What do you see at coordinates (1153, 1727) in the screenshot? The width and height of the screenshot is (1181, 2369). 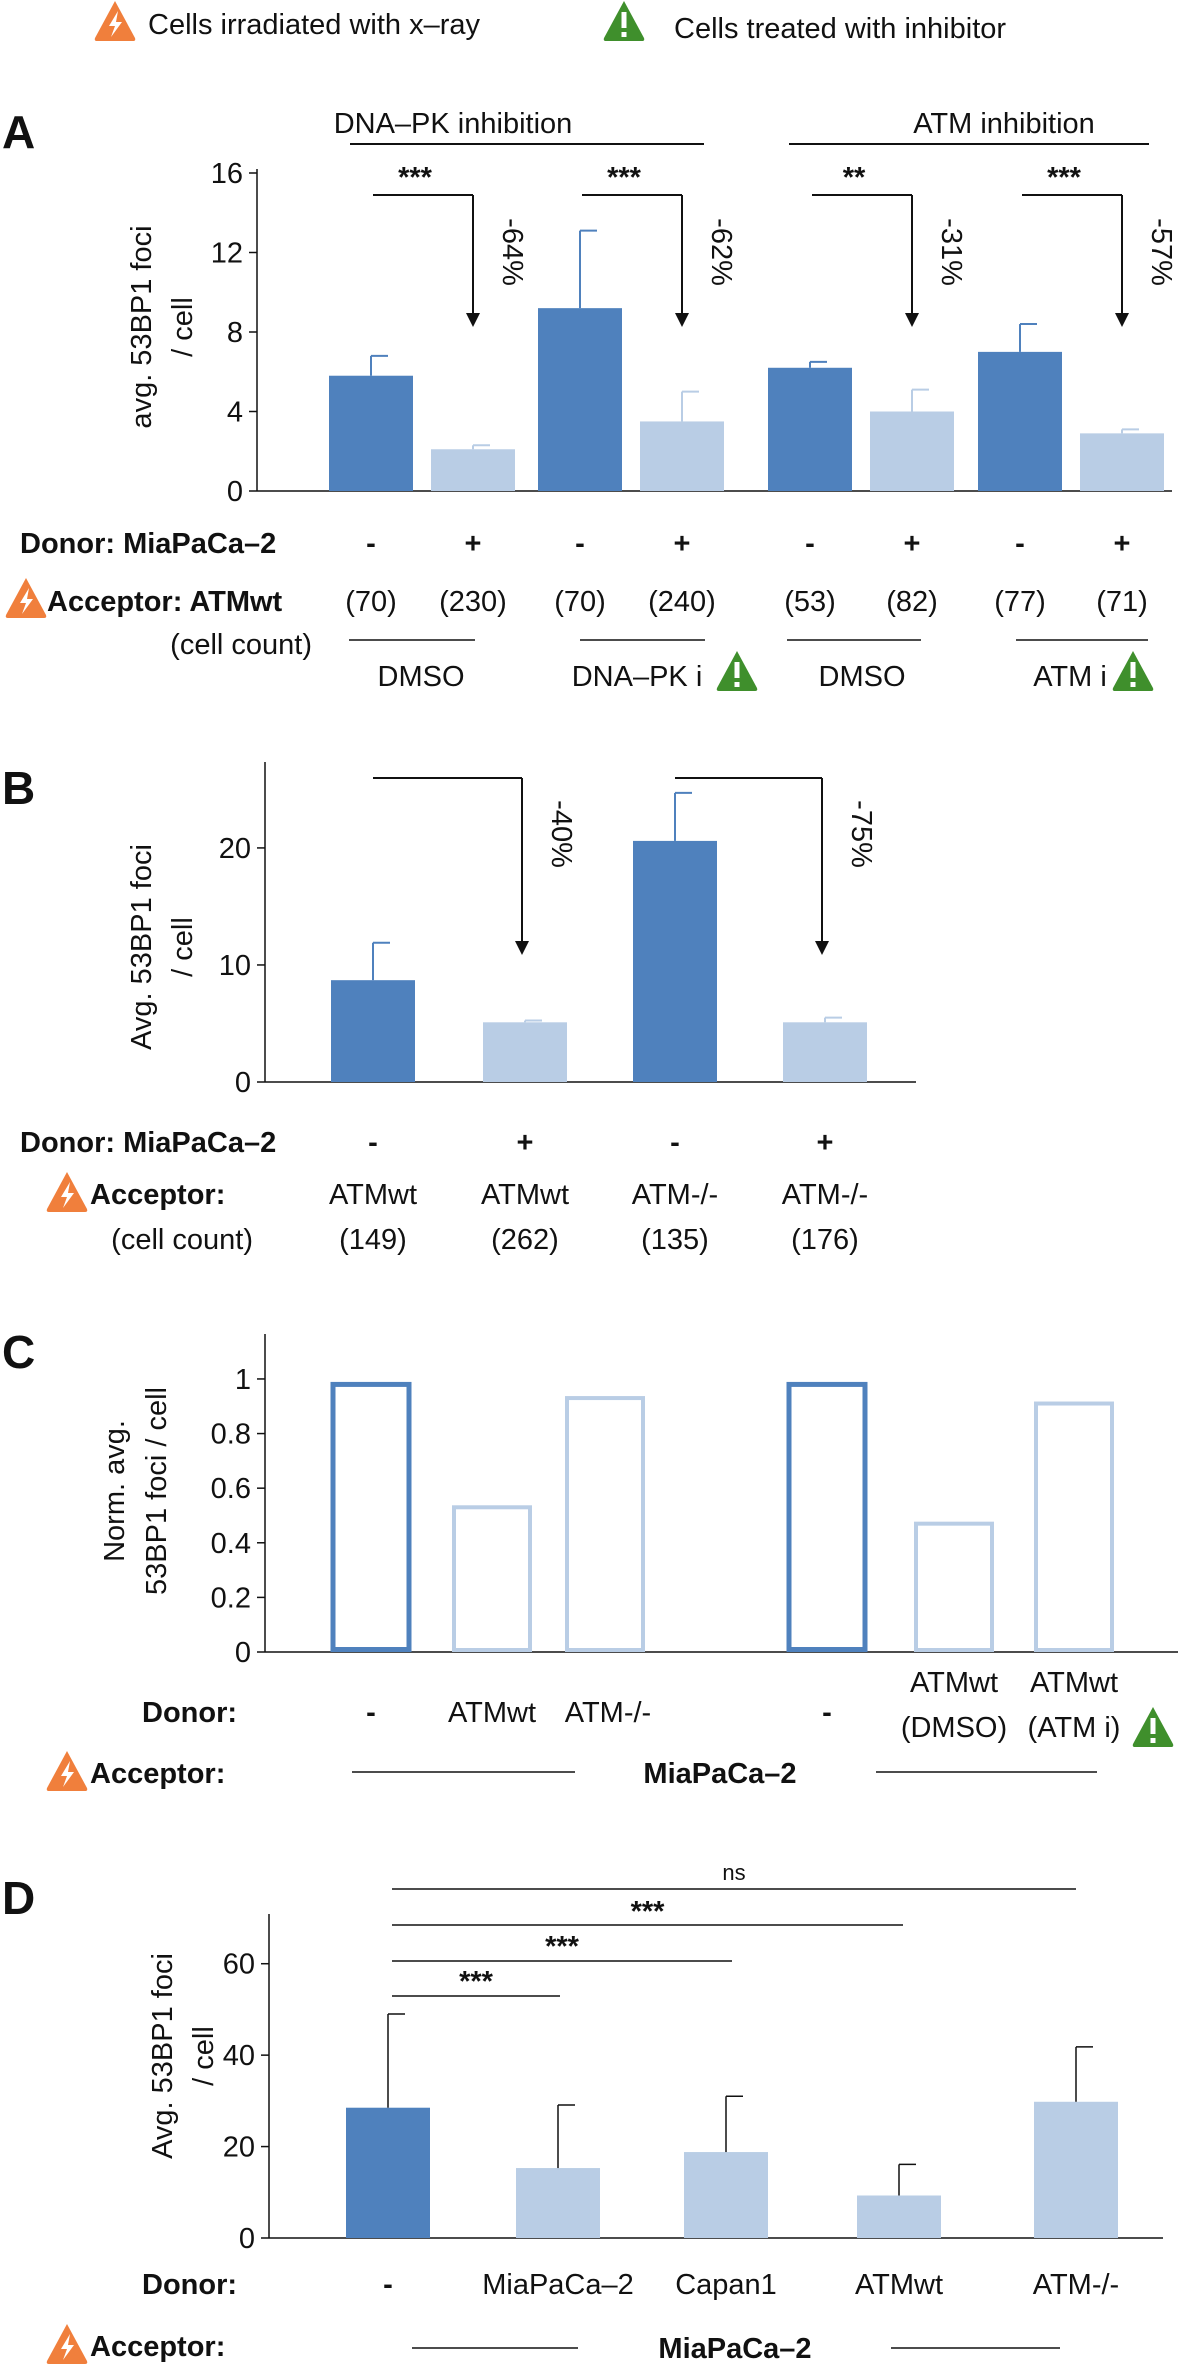 I see `inhibitor-icon` at bounding box center [1153, 1727].